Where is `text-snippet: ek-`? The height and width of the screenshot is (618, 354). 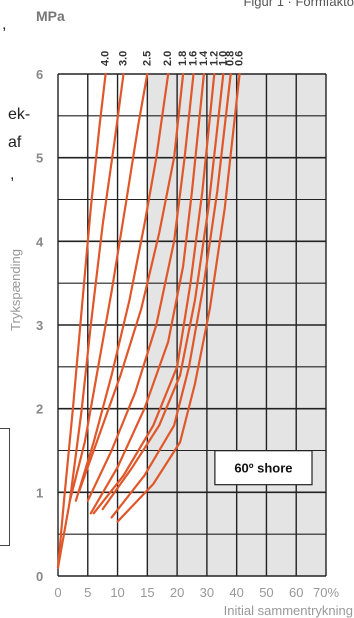
text-snippet: ek- is located at coordinates (19, 114).